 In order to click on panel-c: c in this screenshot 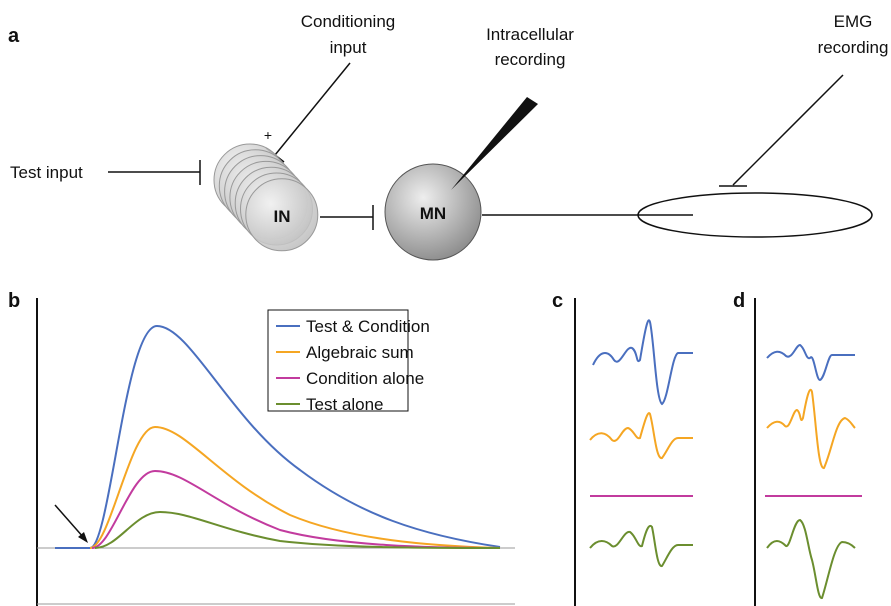, I will do `click(622, 448)`.